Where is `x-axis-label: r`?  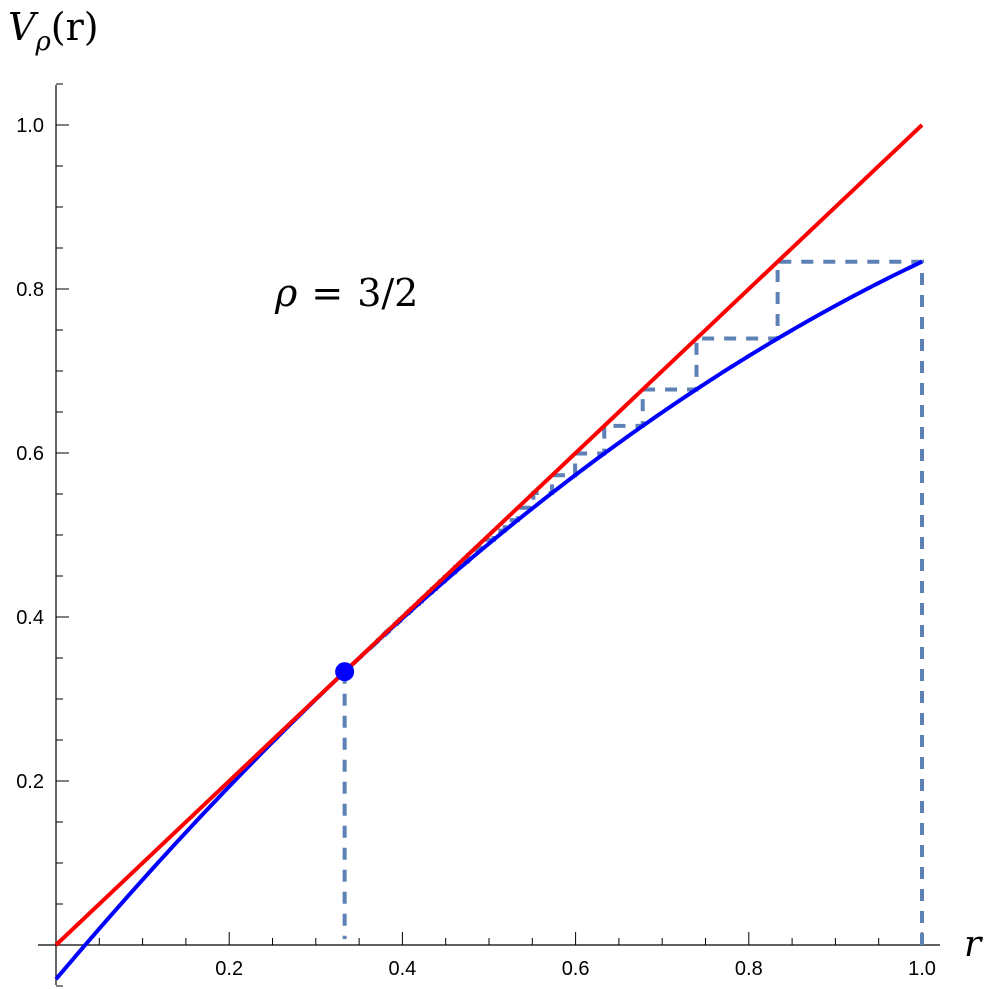 x-axis-label: r is located at coordinates (973, 944).